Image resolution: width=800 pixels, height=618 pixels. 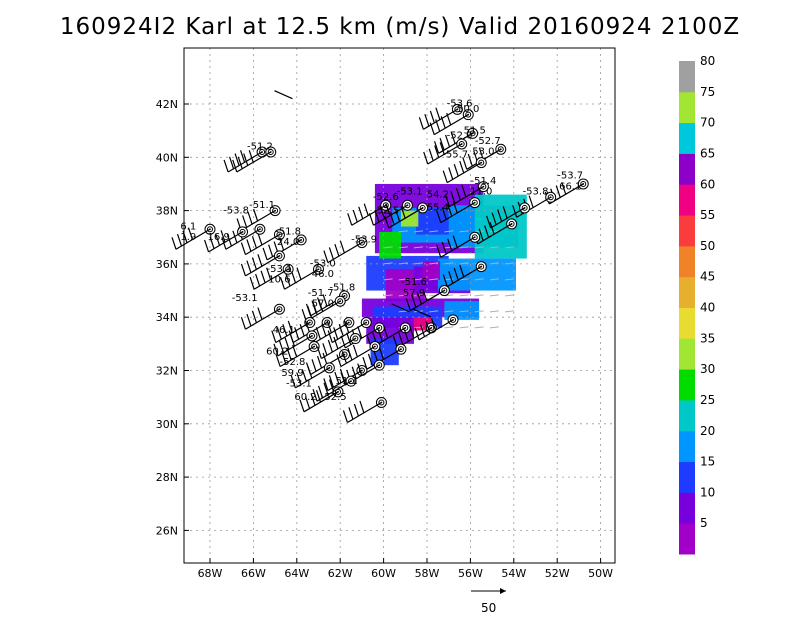 I want to click on observation-label: -51.1, so click(x=262, y=205).